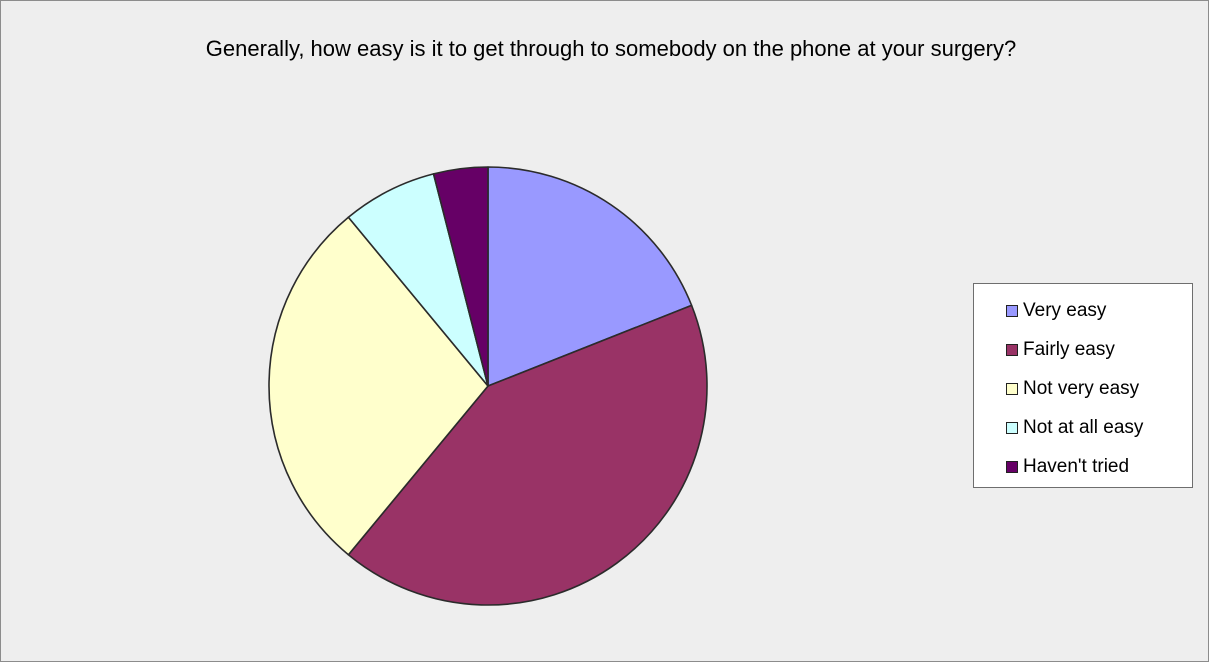  Describe the element at coordinates (1076, 466) in the screenshot. I see `legend-label: Haven't tried` at that location.